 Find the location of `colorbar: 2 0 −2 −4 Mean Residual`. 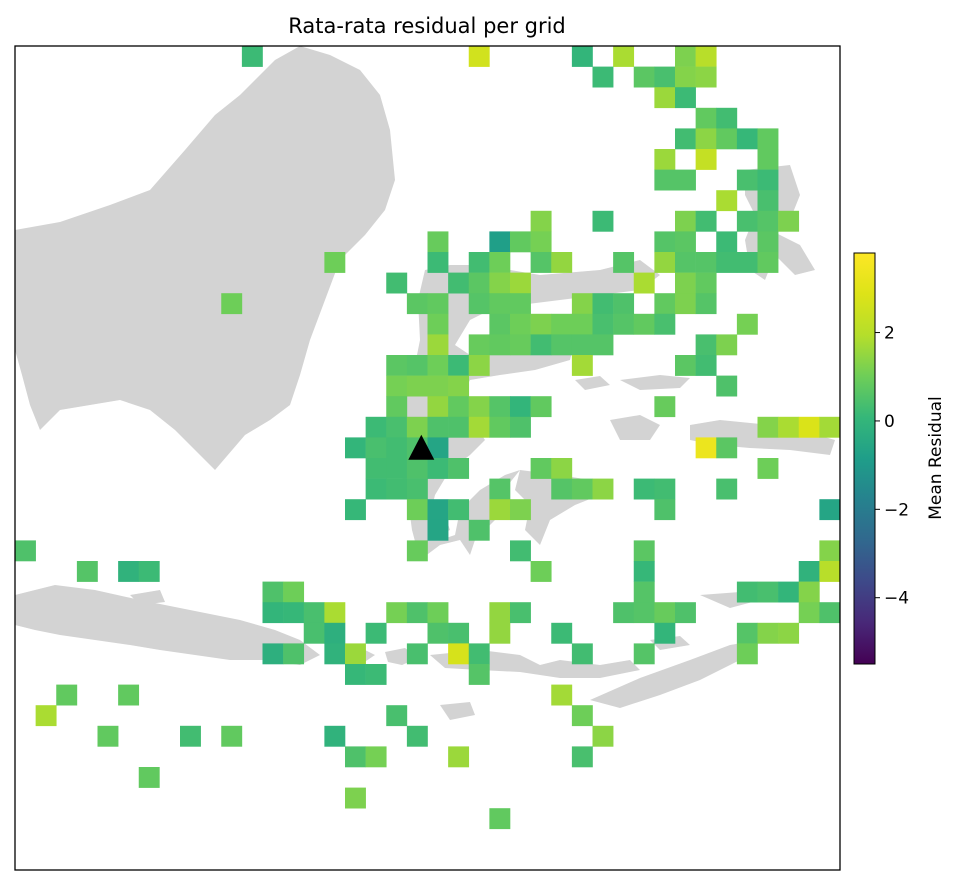

colorbar: 2 0 −2 −4 Mean Residual is located at coordinates (899, 458).